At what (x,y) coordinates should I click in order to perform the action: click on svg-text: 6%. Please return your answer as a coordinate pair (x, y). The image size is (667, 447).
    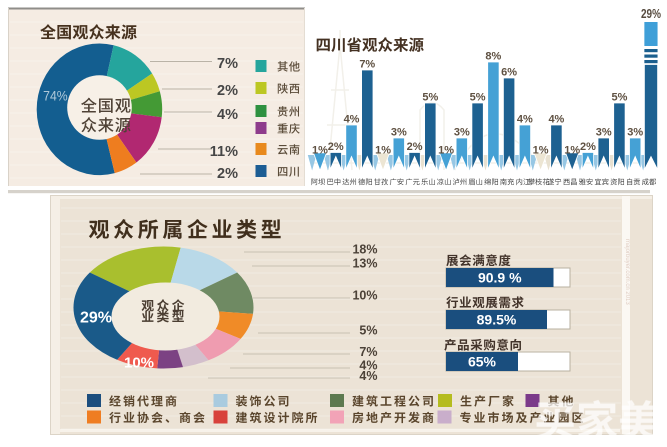
    Looking at the image, I should click on (509, 73).